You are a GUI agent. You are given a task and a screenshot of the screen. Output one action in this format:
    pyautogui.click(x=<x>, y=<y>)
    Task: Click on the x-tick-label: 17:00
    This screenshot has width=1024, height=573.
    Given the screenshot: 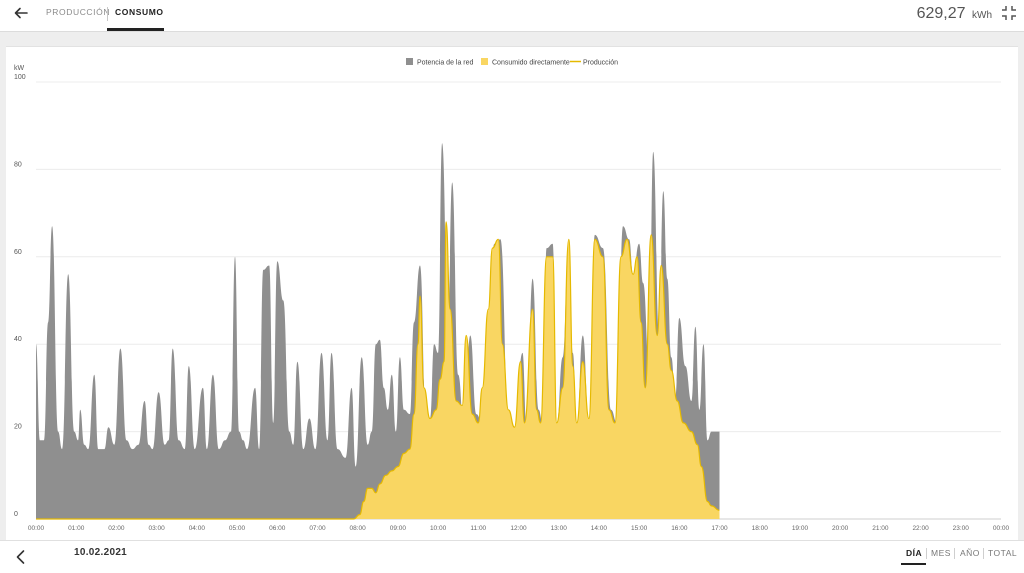 What is the action you would take?
    pyautogui.click(x=719, y=528)
    